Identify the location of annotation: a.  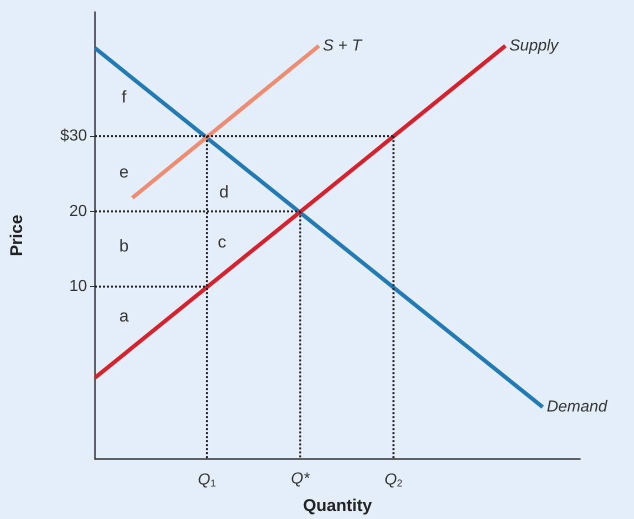
(124, 316).